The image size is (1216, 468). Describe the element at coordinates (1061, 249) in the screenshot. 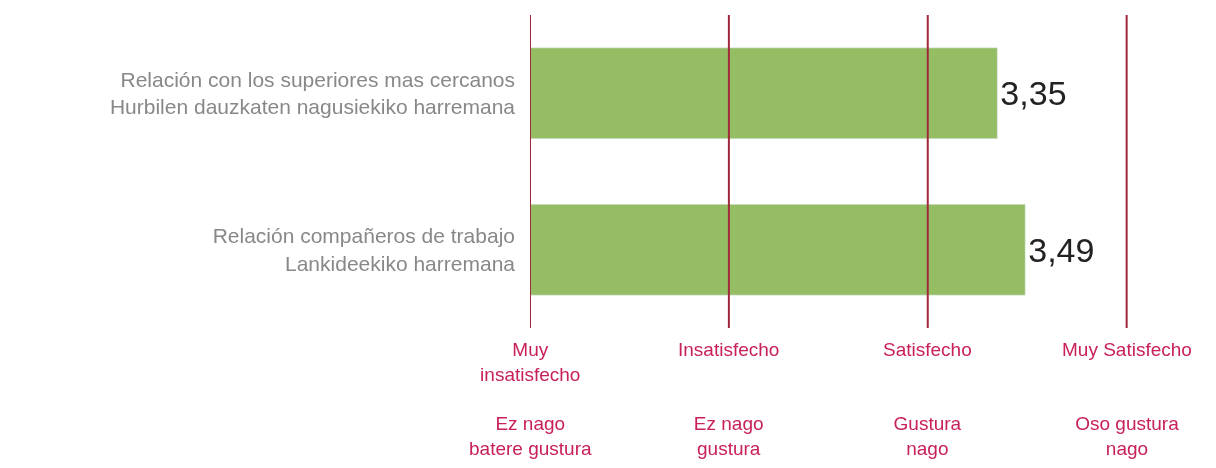

I see `data-label: 3,49` at that location.